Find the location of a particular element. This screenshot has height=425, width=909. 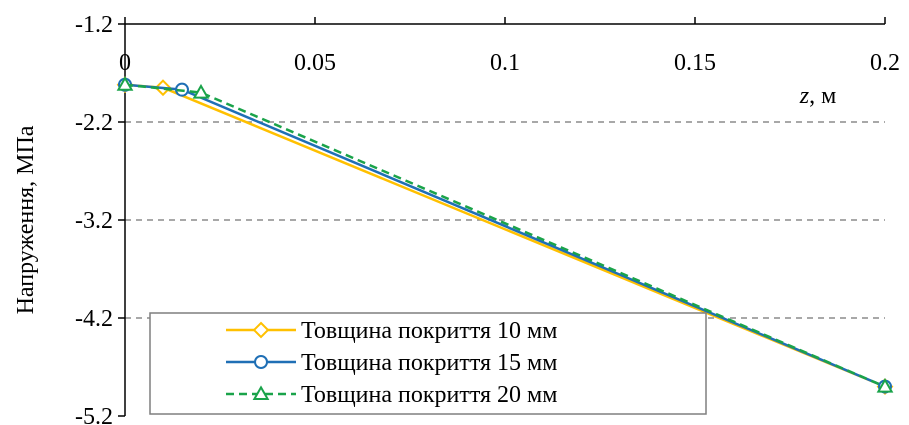

x-tick-label: 0.05 is located at coordinates (315, 63).